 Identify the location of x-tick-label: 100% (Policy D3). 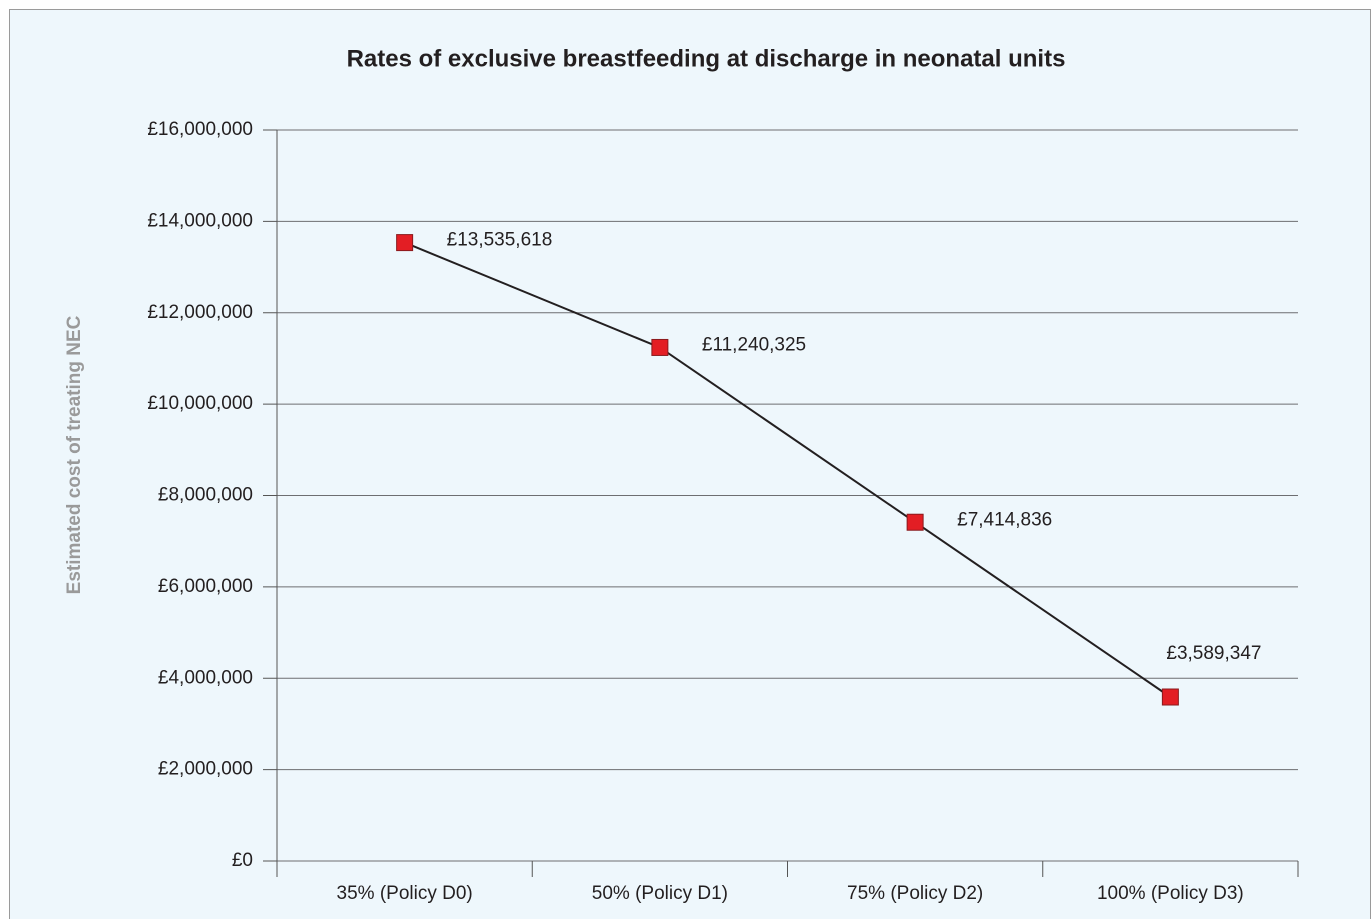
(1170, 893).